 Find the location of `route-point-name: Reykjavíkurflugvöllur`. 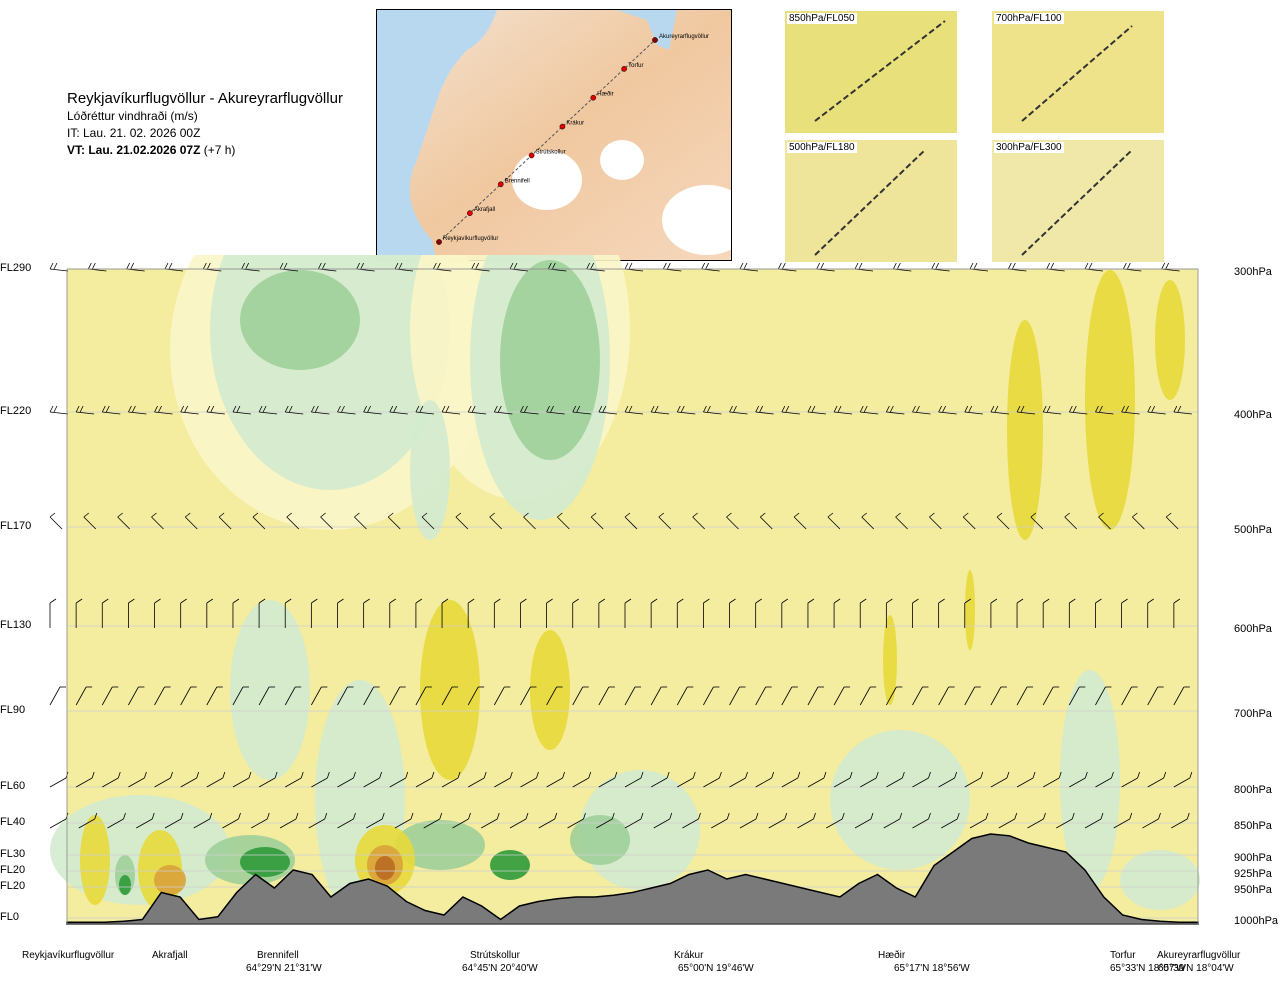

route-point-name: Reykjavíkurflugvöllur is located at coordinates (68, 955).